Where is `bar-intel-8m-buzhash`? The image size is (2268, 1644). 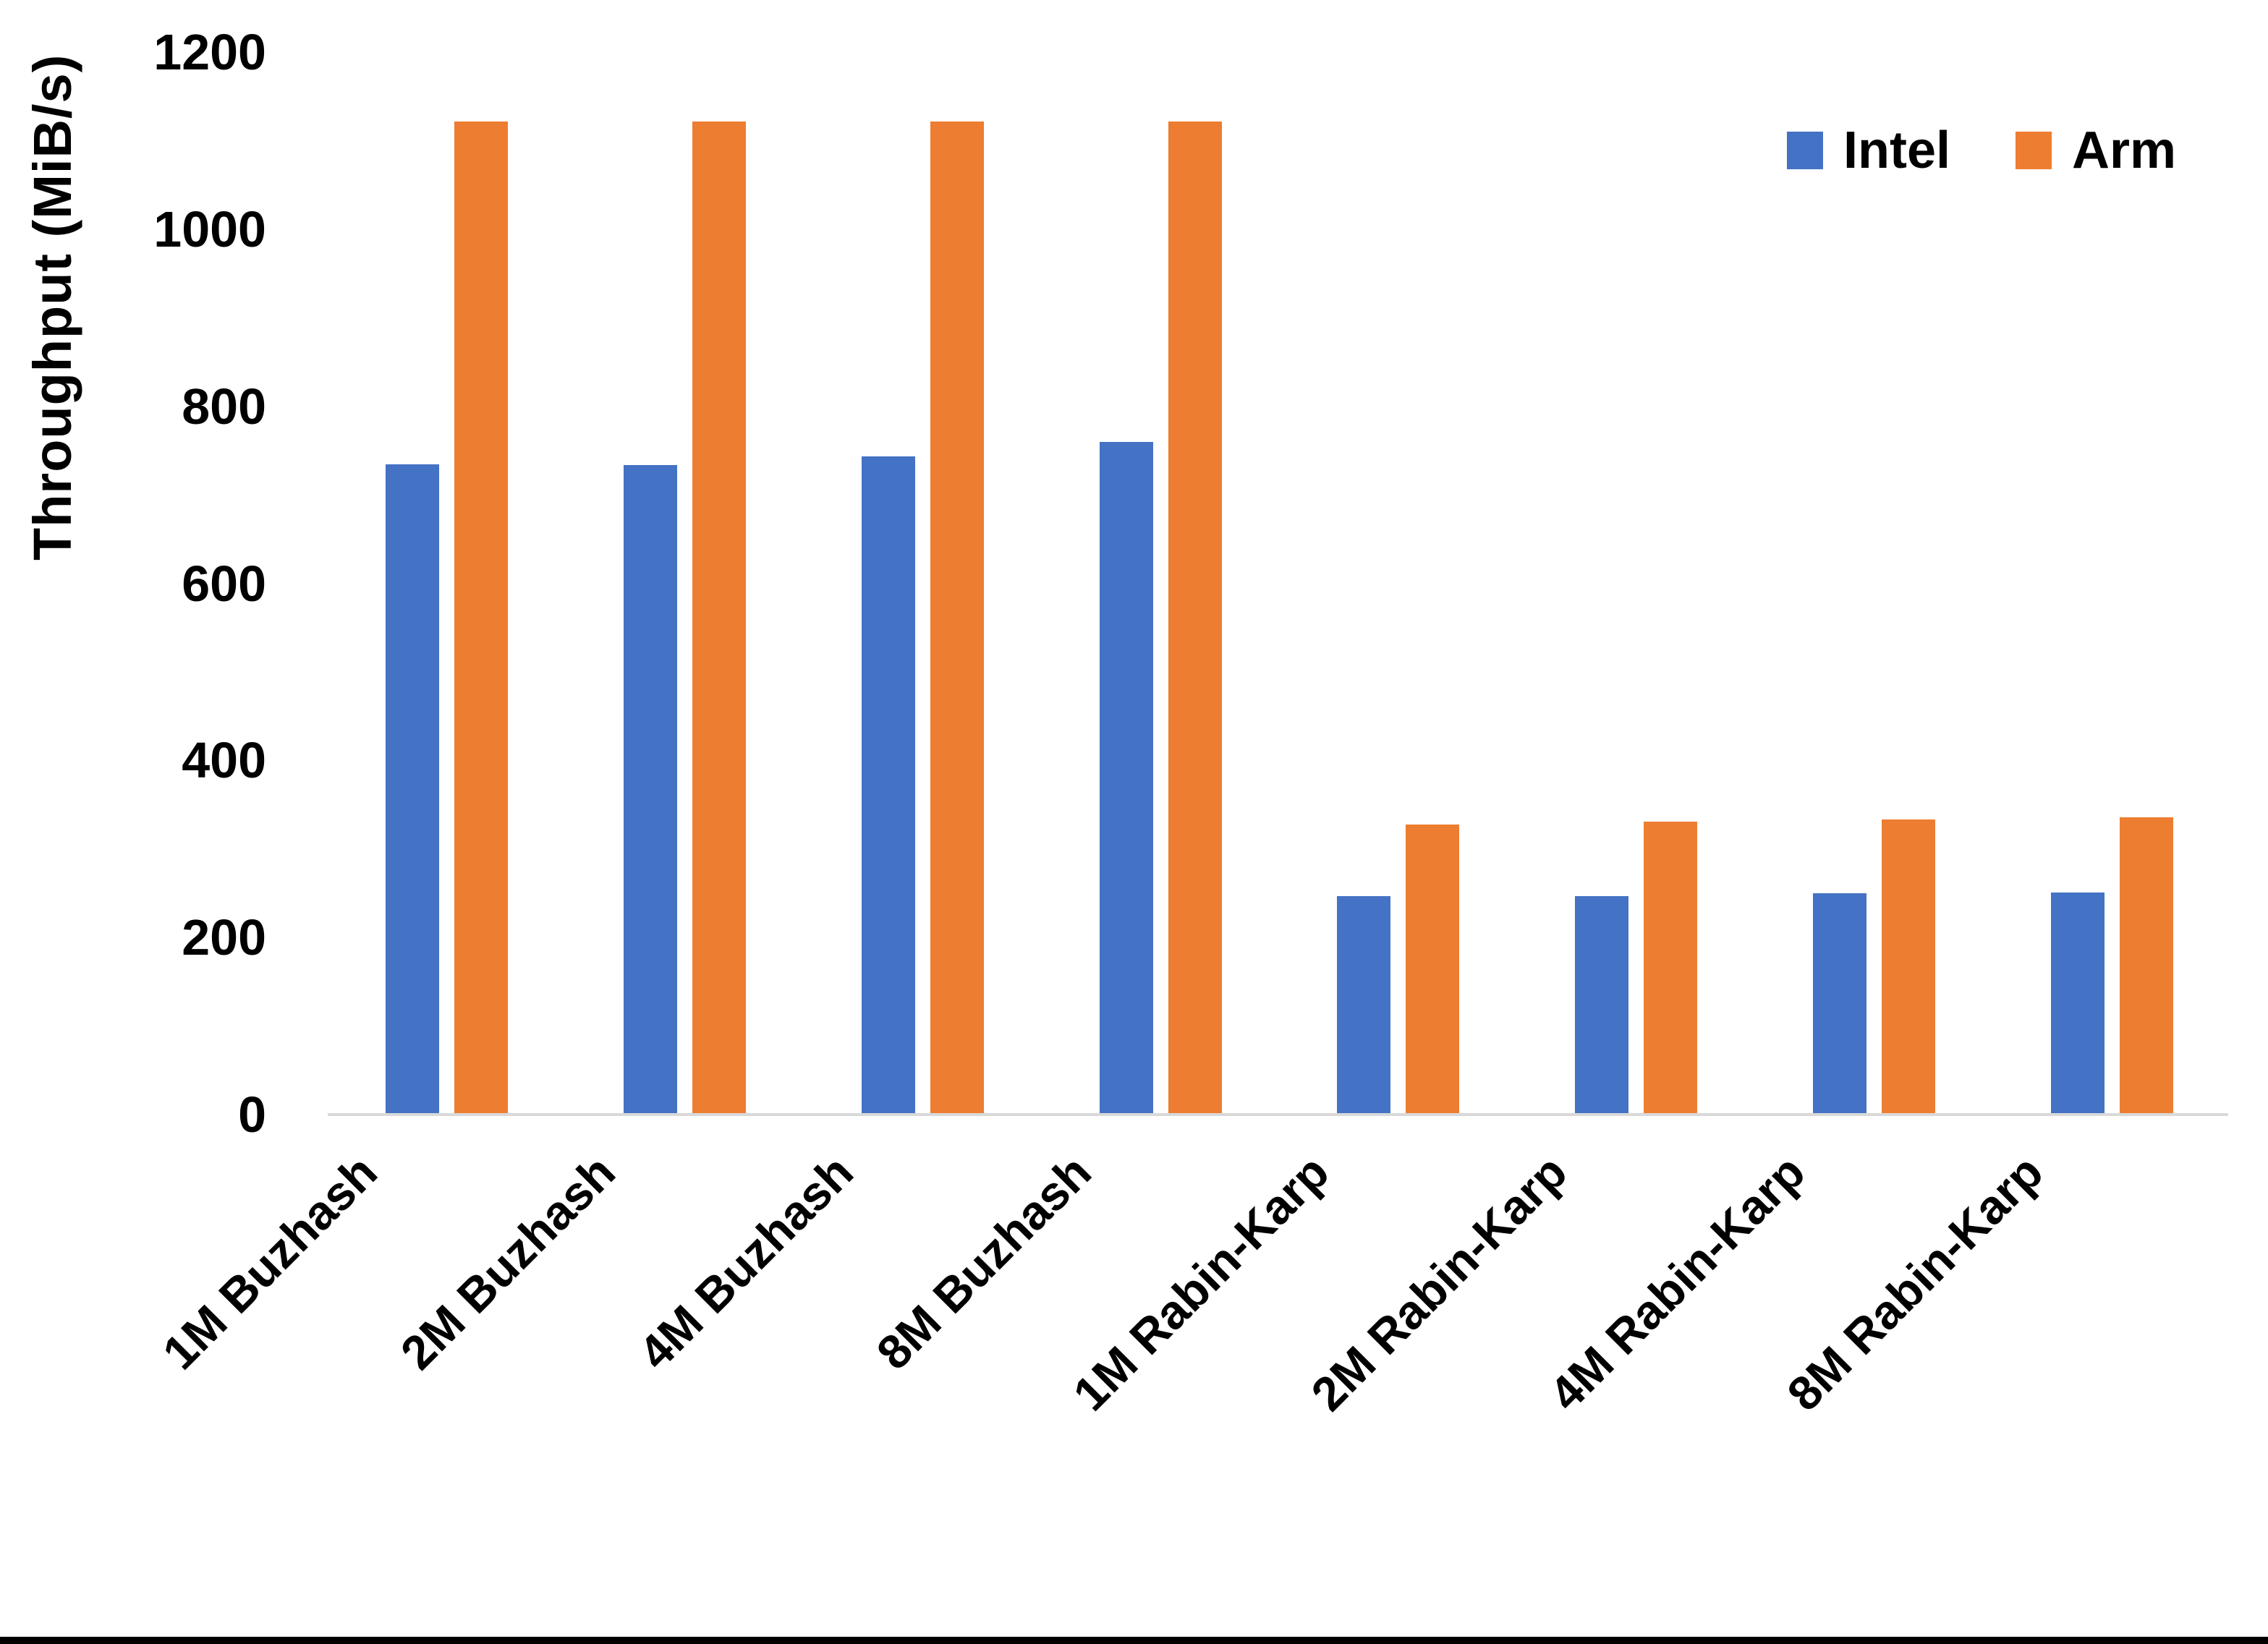
bar-intel-8m-buzhash is located at coordinates (1126, 777).